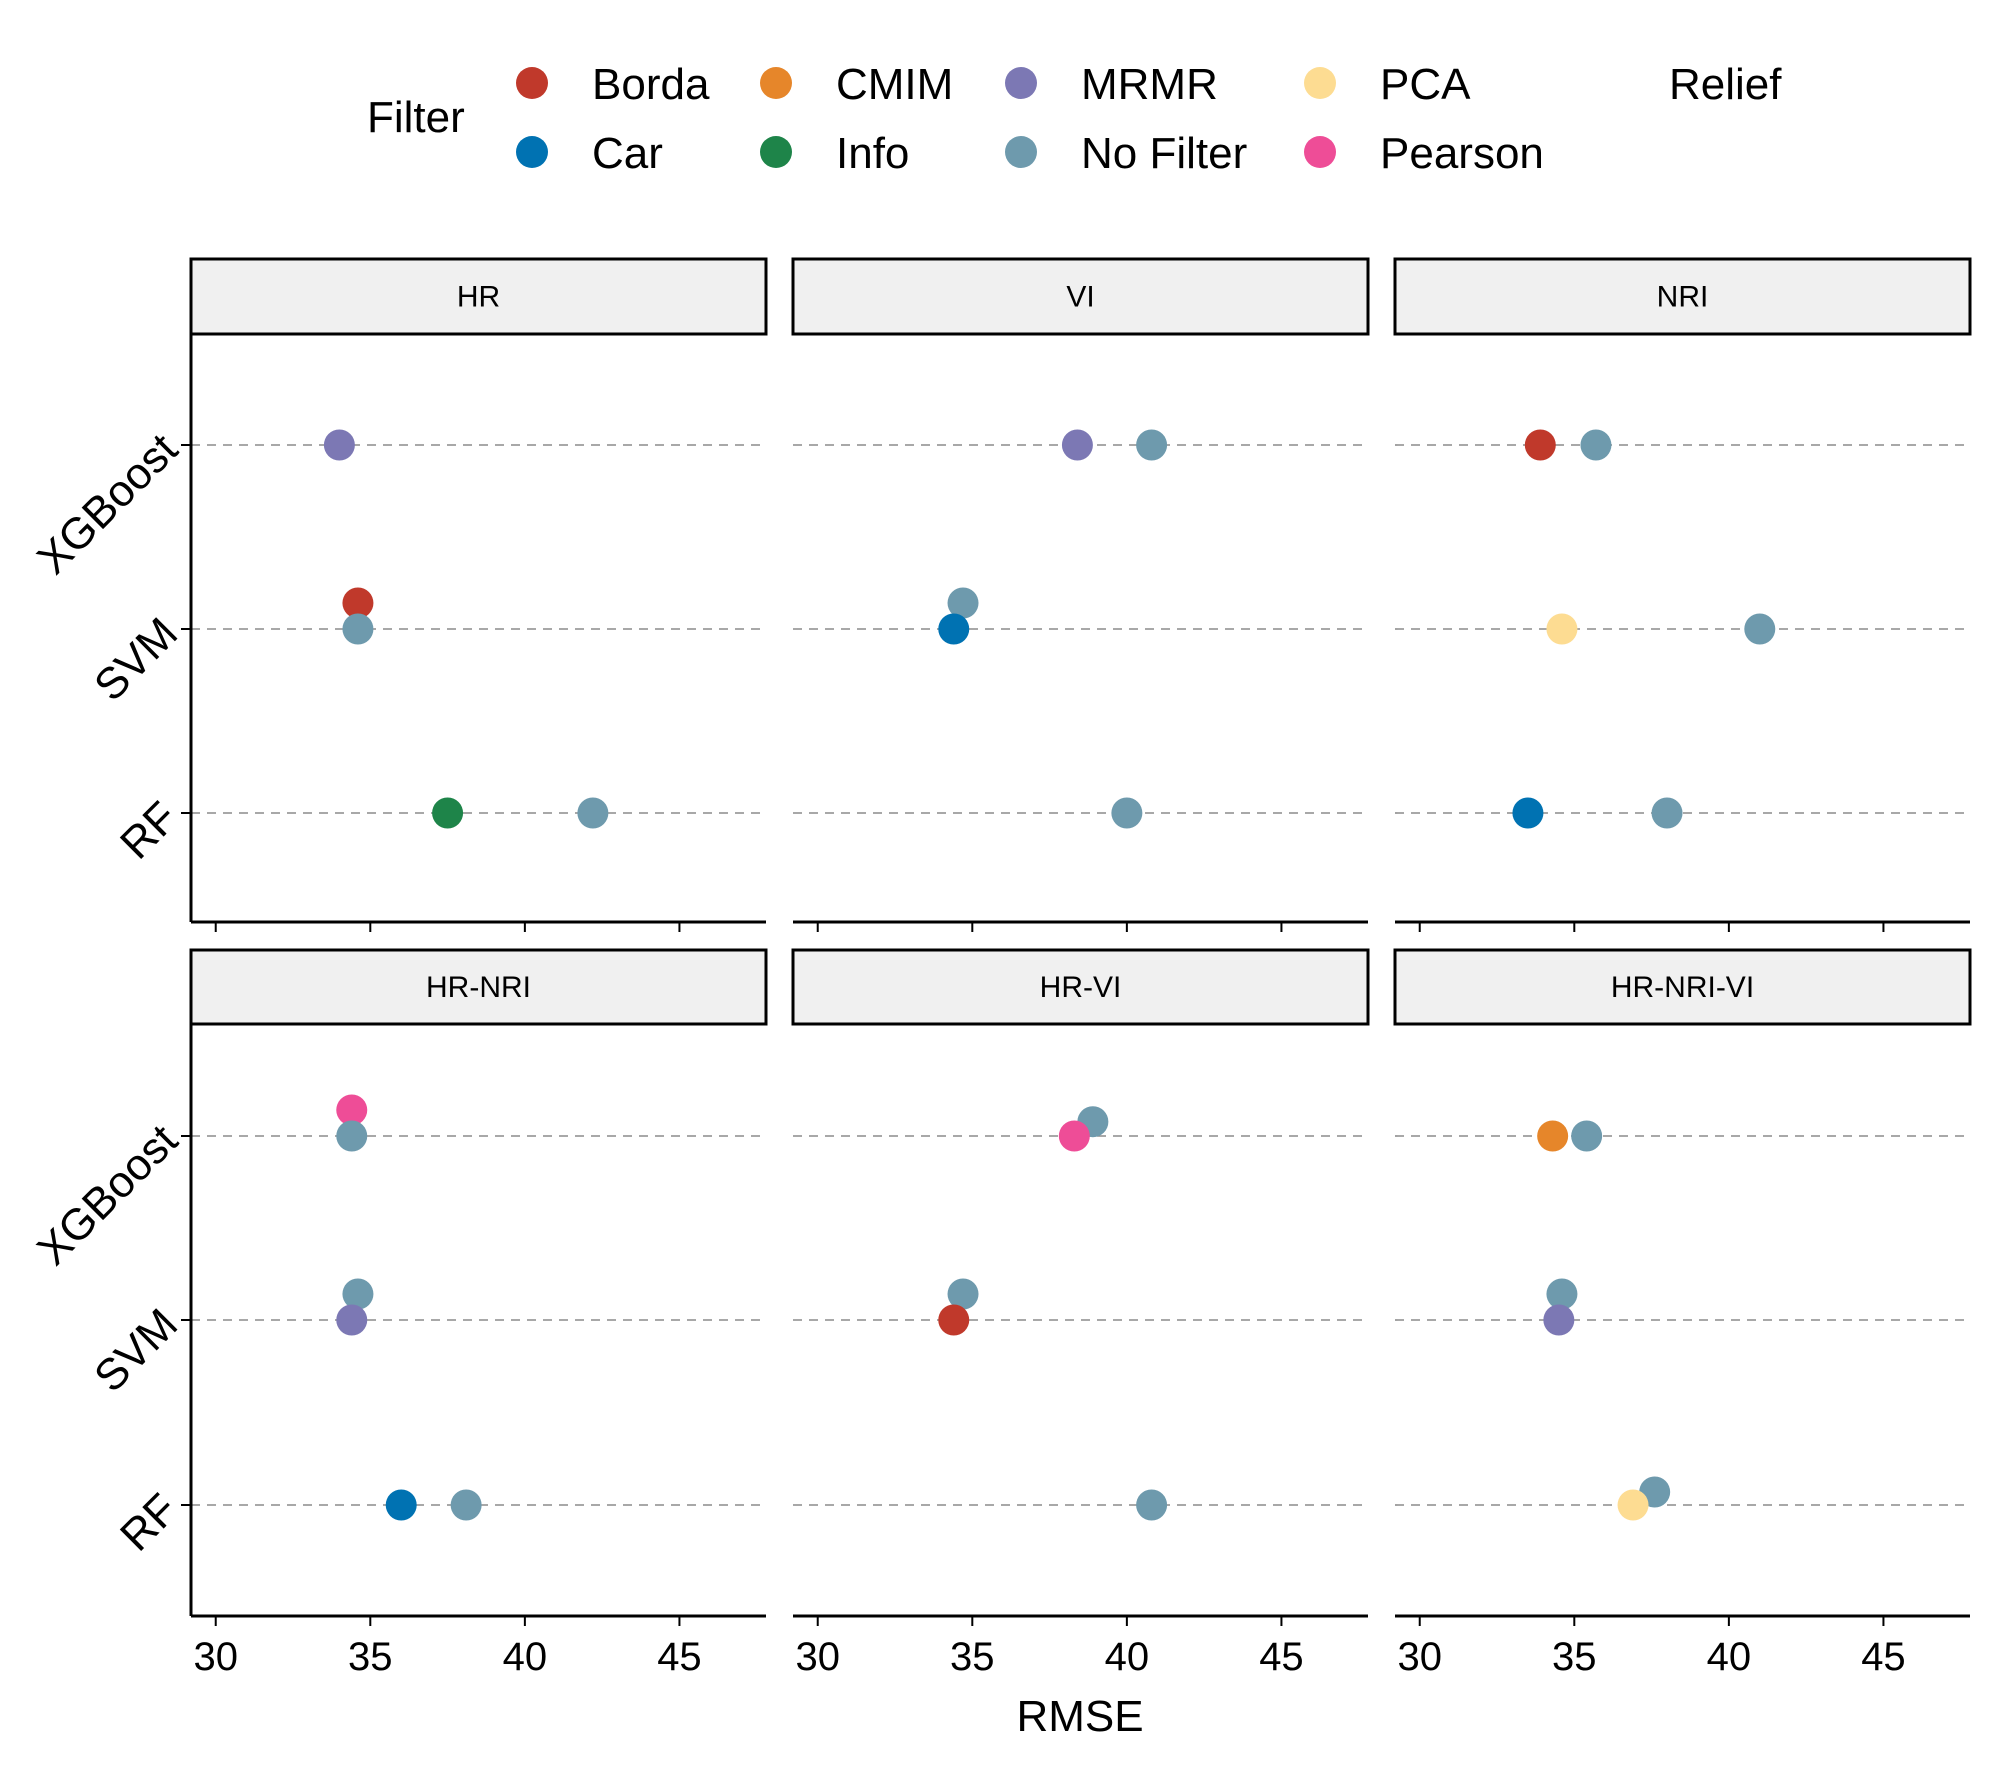  I want to click on panel-strip-hr-nri-vi, so click(1682, 987).